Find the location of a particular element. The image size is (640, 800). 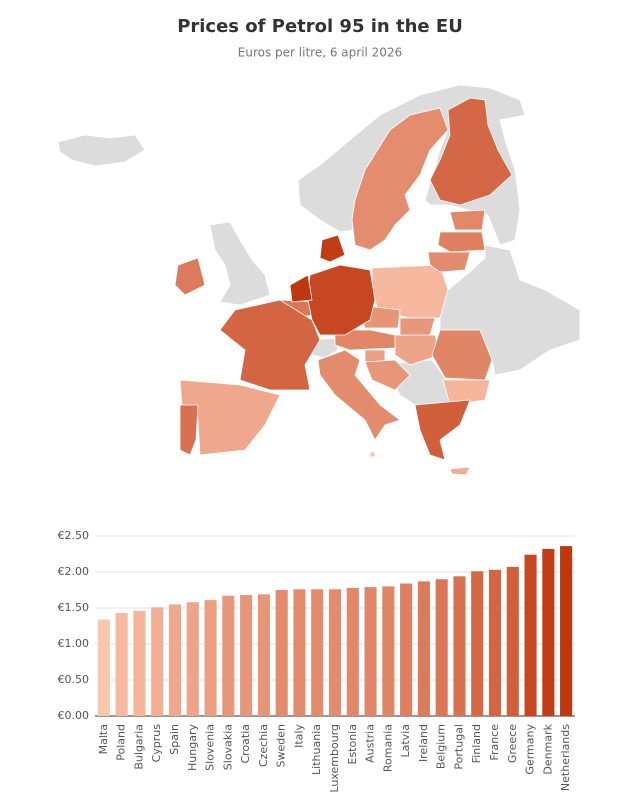

x-tick-label: France is located at coordinates (494, 742).